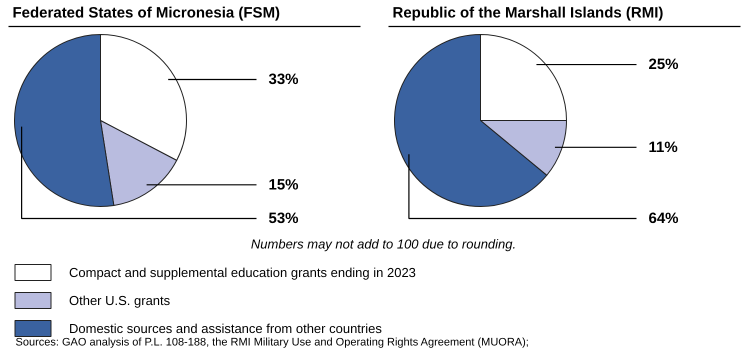 The width and height of the screenshot is (750, 350). Describe the element at coordinates (119, 300) in the screenshot. I see `legend-label: Other U.S. grants` at that location.